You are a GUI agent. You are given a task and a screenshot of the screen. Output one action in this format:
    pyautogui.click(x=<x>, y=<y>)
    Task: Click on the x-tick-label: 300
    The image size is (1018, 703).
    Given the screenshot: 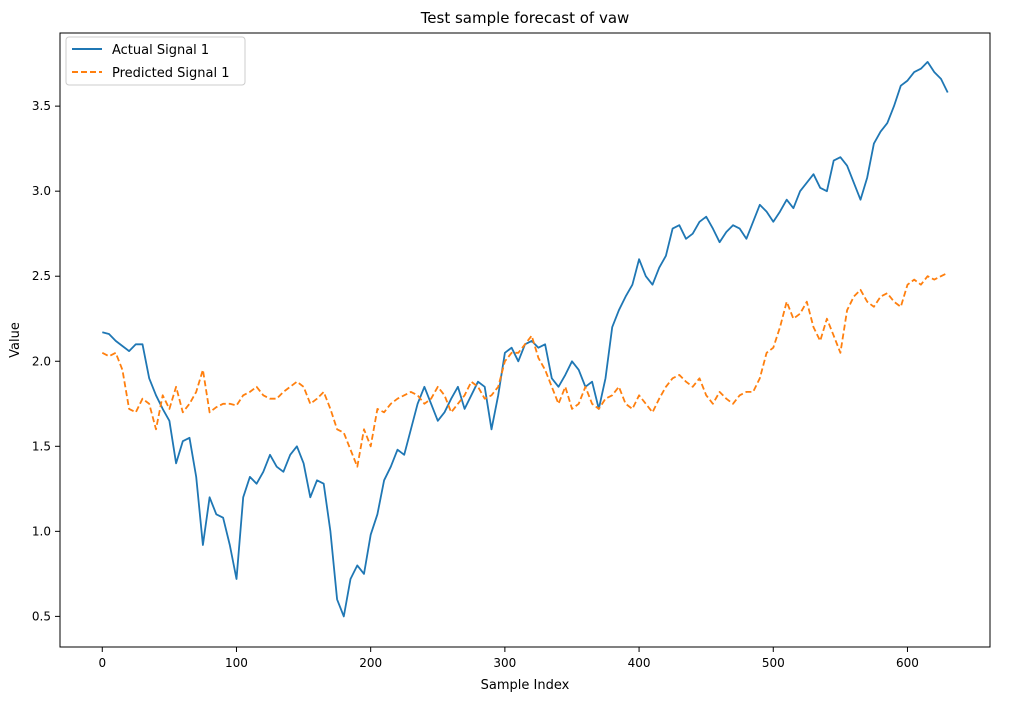 What is the action you would take?
    pyautogui.click(x=504, y=663)
    